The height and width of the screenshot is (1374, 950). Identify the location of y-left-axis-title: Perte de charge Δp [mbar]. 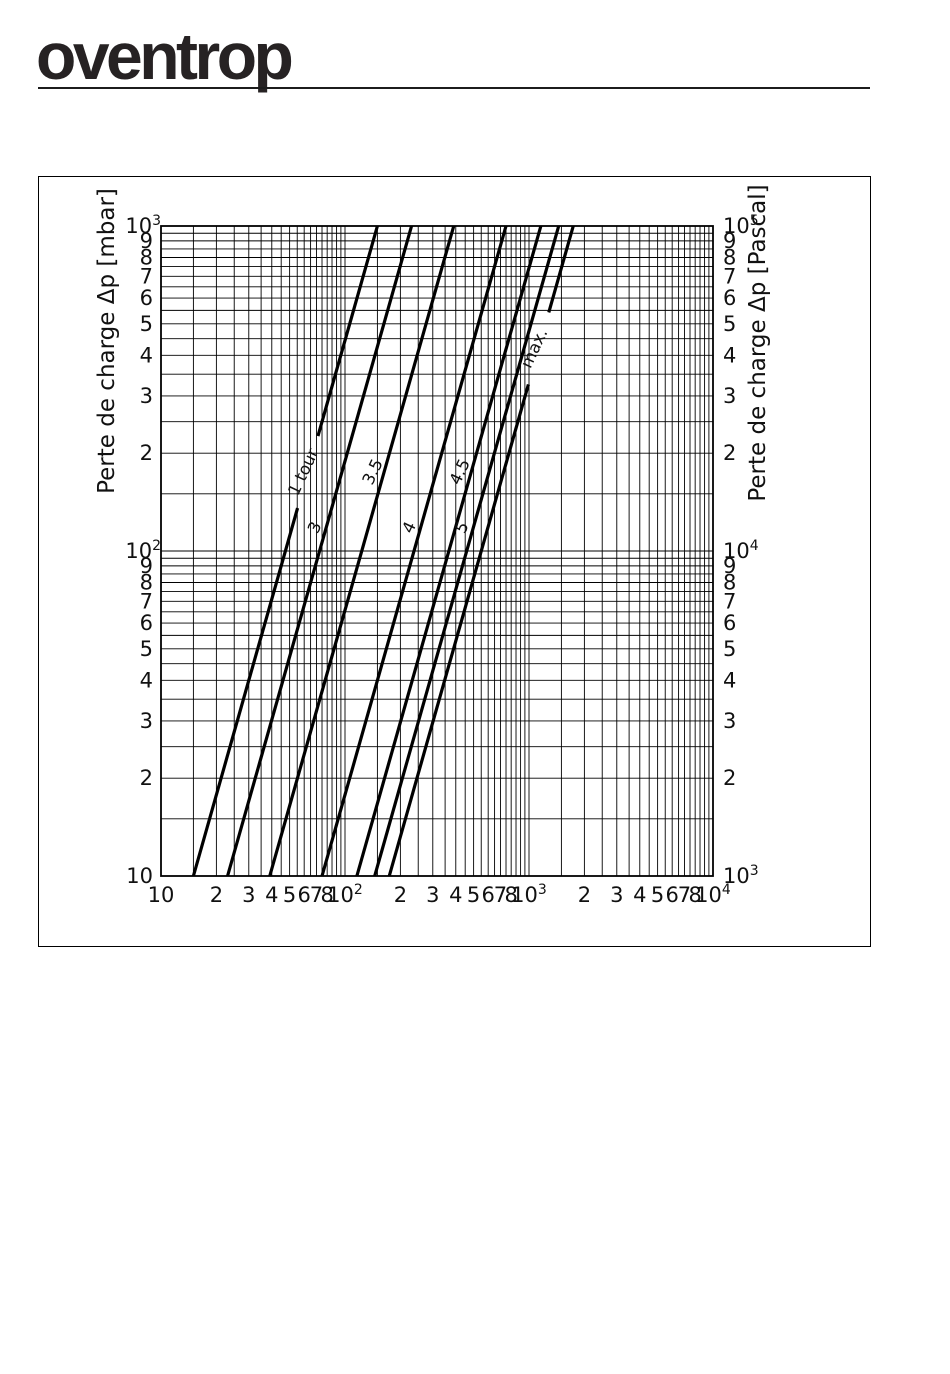
(107, 341).